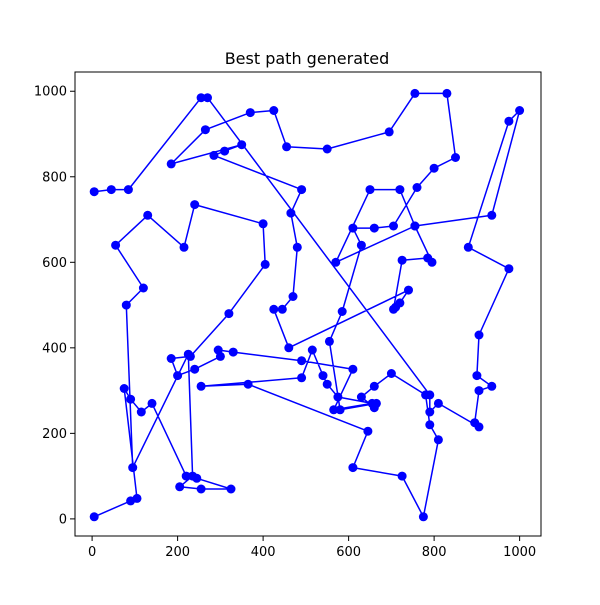  What do you see at coordinates (307, 58) in the screenshot?
I see `chart-title: Best path generated` at bounding box center [307, 58].